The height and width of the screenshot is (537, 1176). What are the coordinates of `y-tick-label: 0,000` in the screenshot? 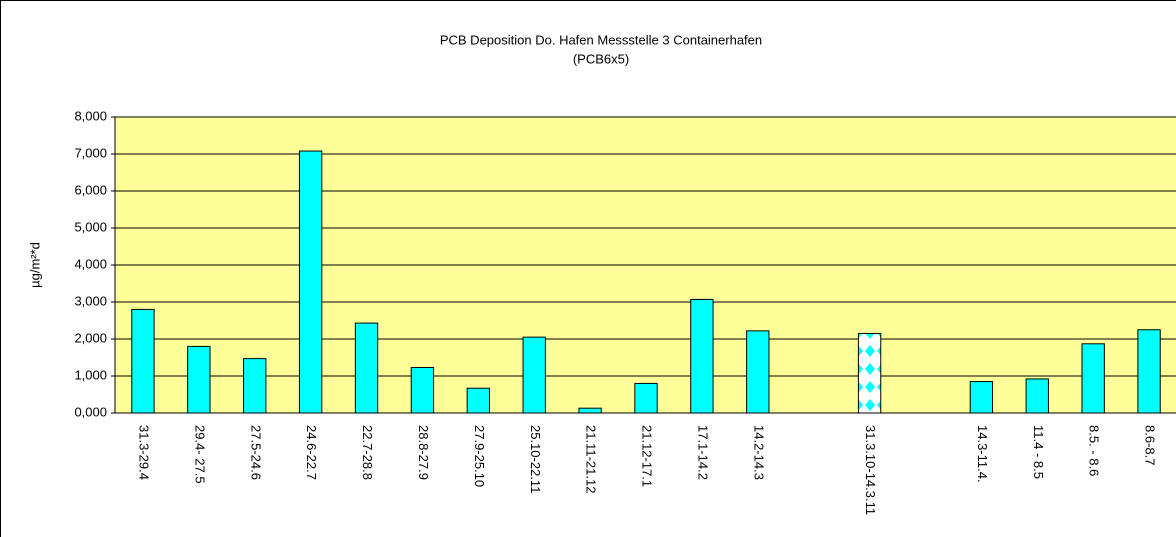 It's located at (90, 411).